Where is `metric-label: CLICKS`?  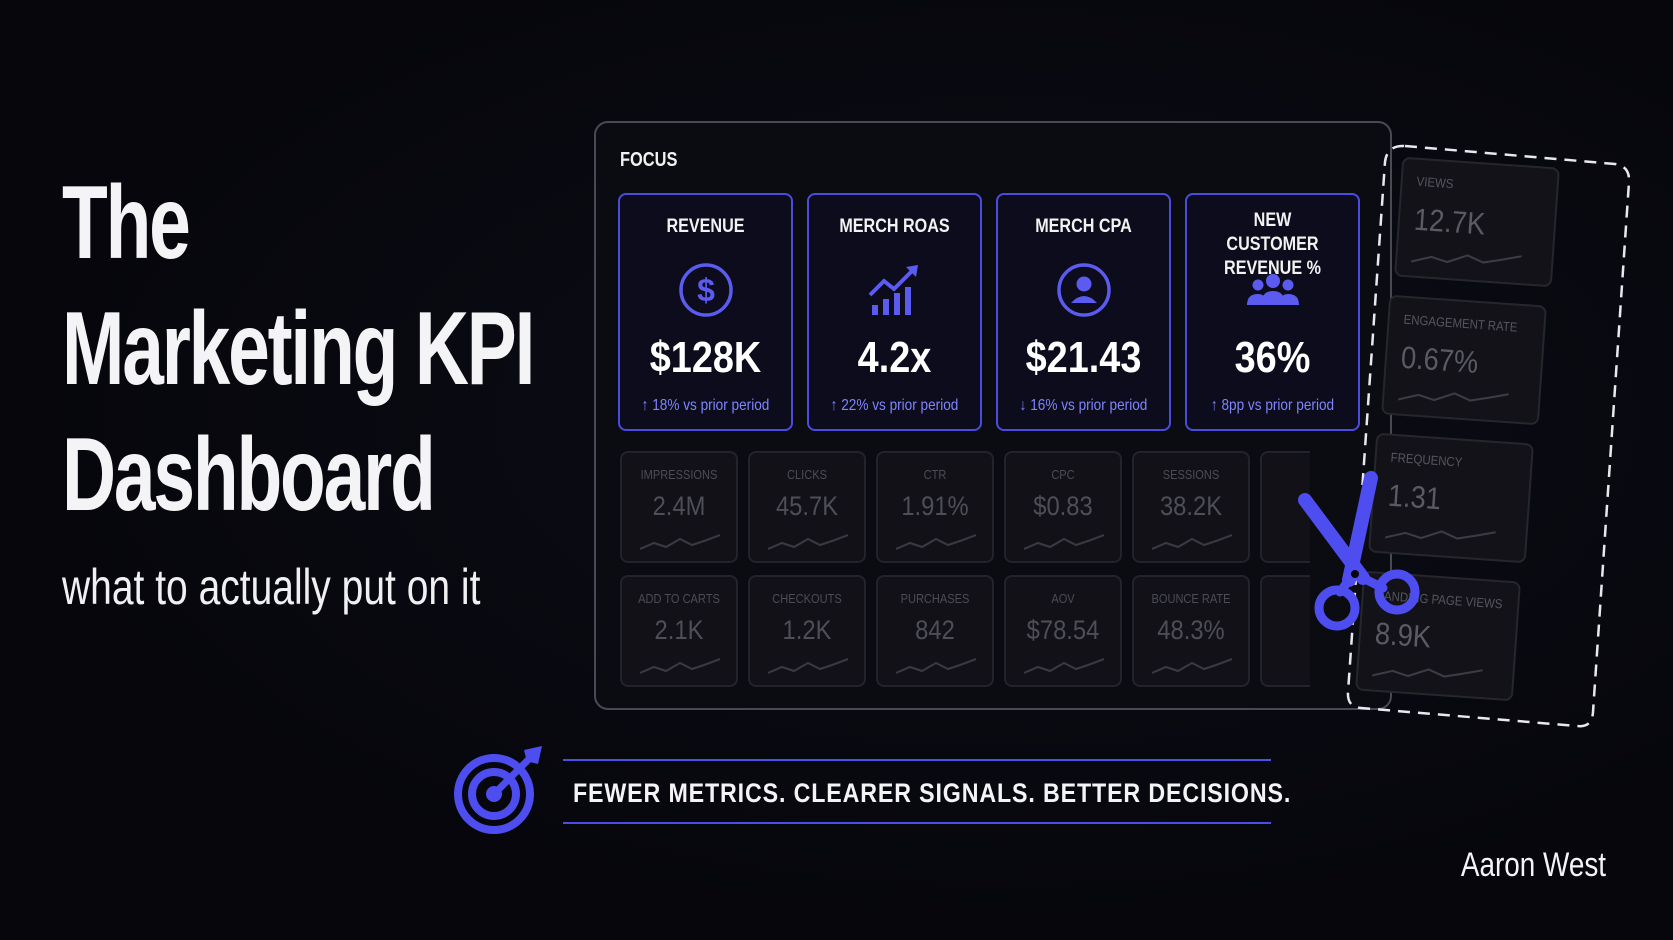
metric-label: CLICKS is located at coordinates (807, 474).